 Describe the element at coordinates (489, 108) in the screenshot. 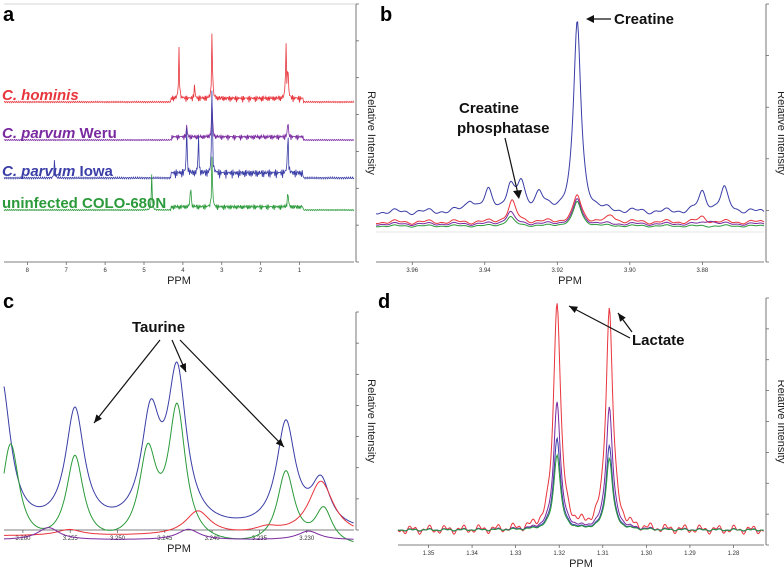

I see `annotation-creatine-phosphatase-1: Creatine` at that location.